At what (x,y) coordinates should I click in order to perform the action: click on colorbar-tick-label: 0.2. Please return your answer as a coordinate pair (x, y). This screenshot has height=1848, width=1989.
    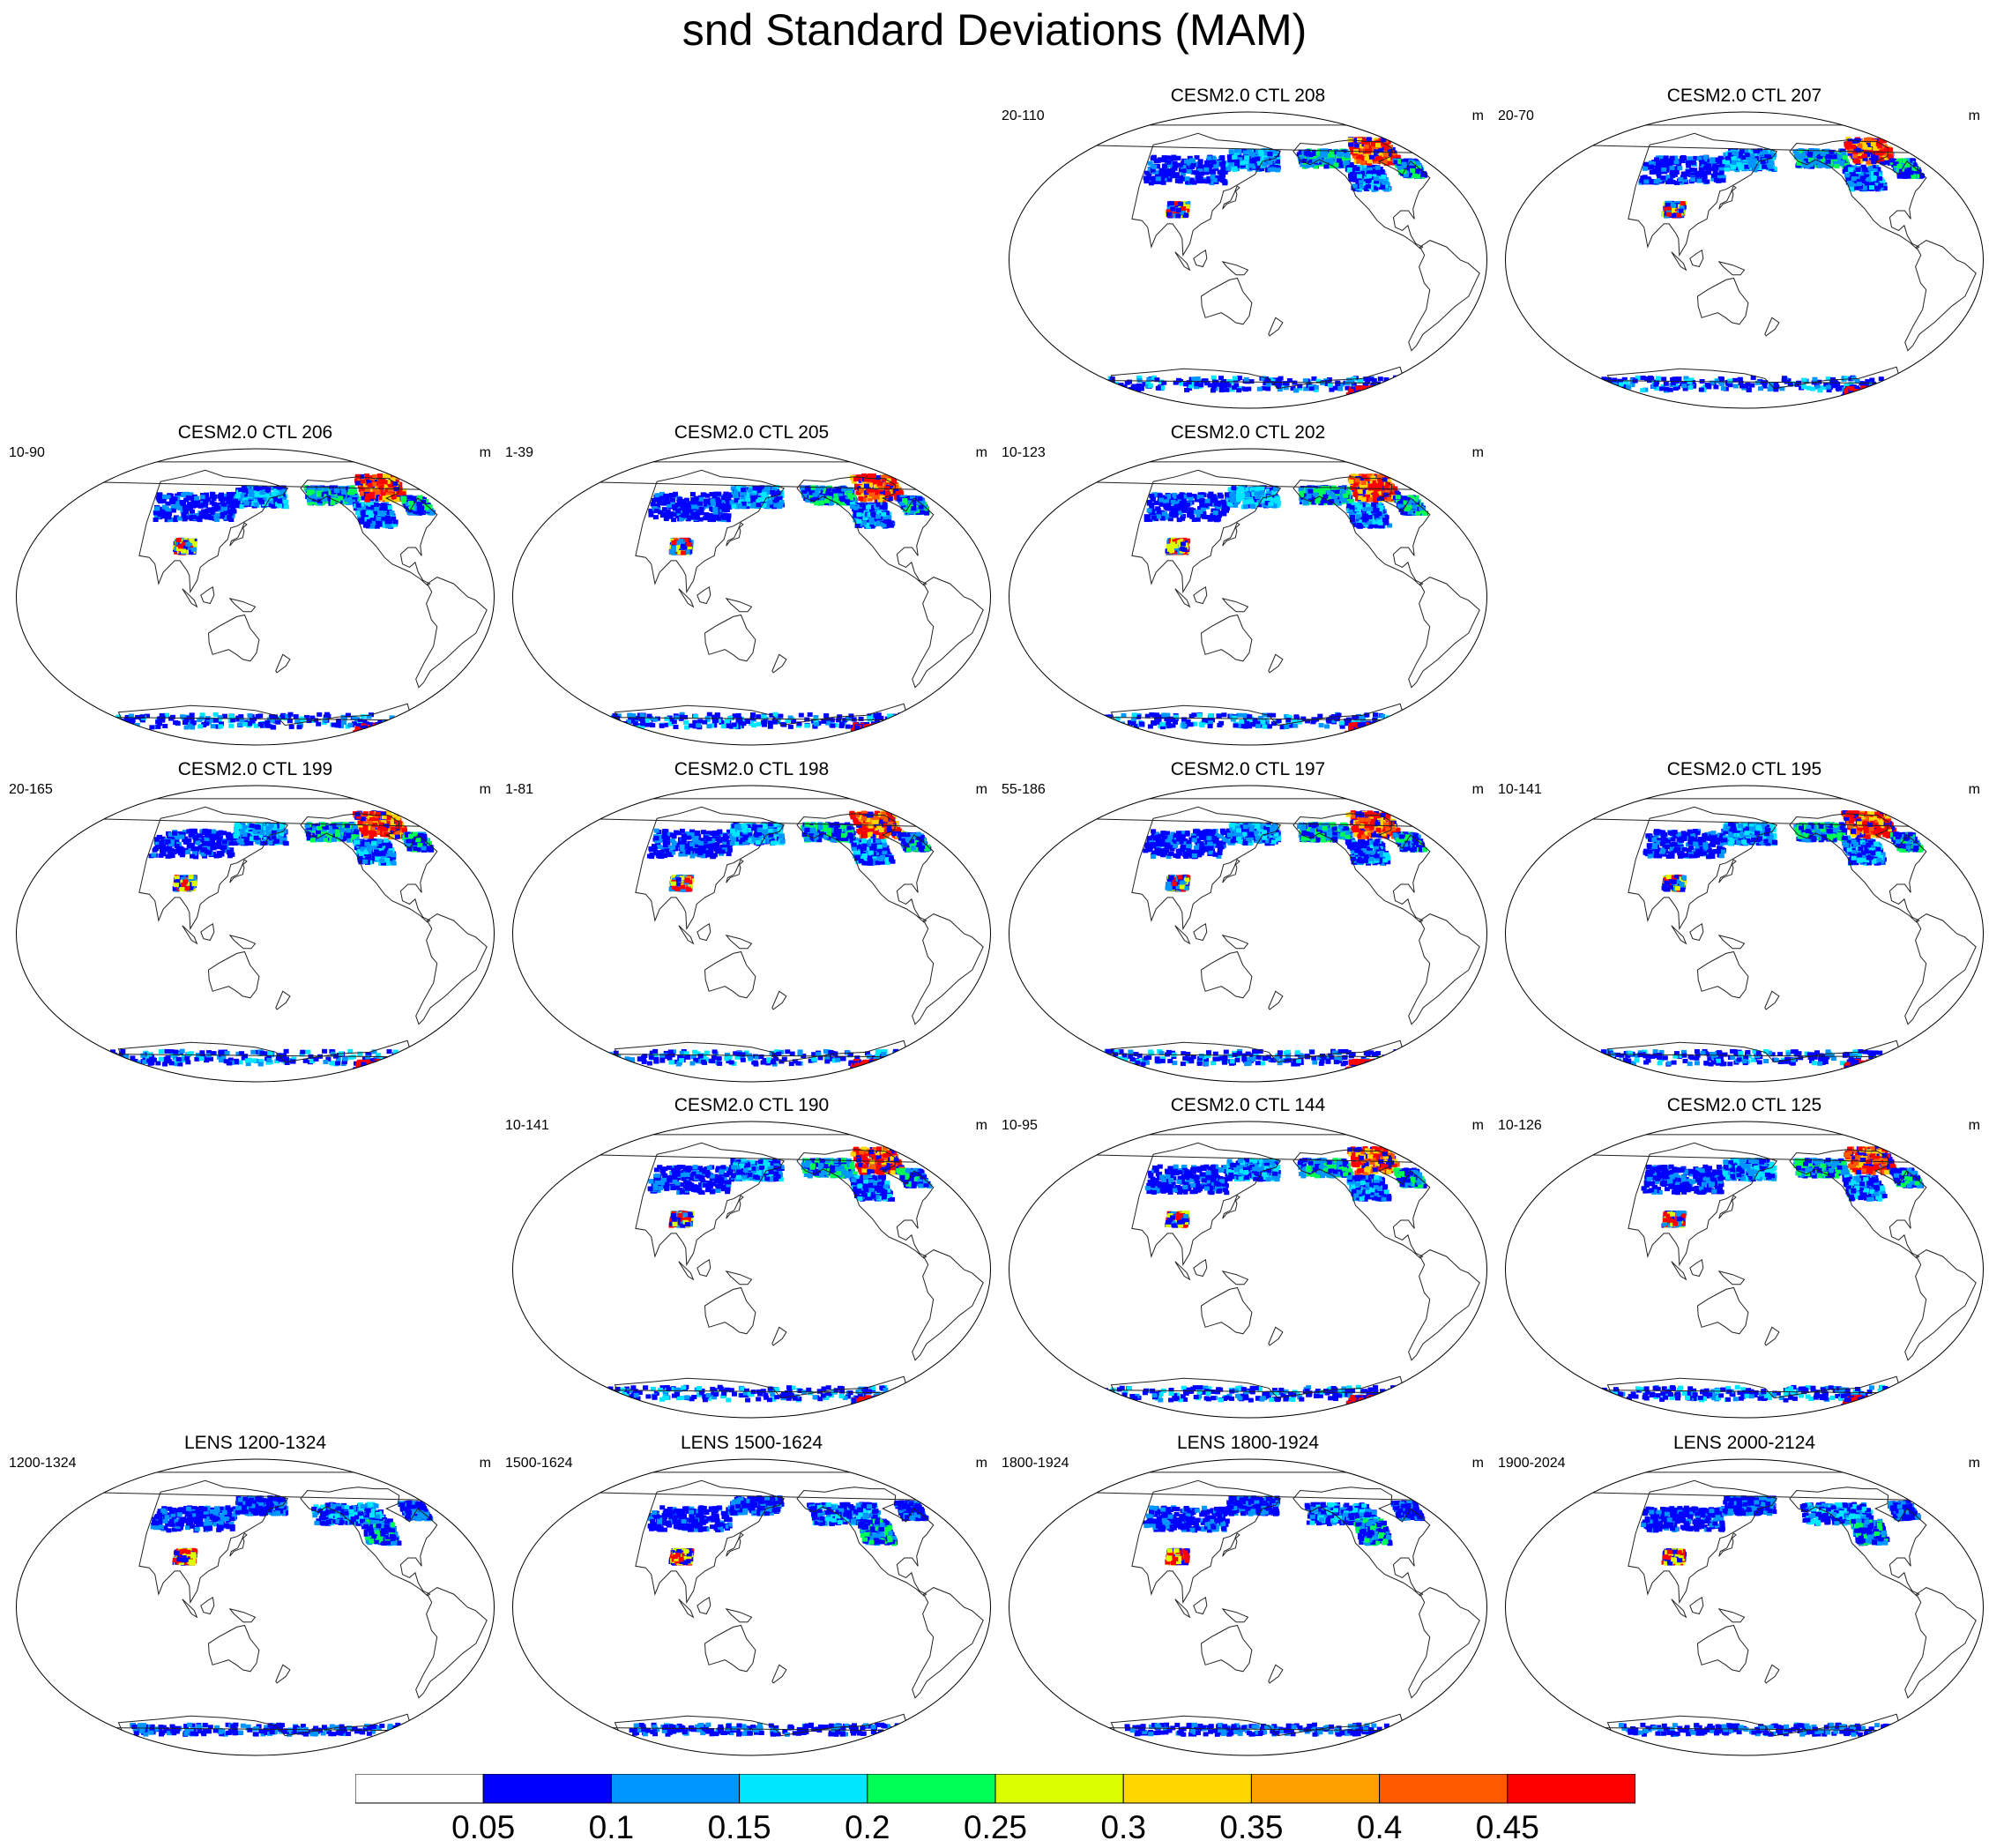
    Looking at the image, I should click on (867, 1827).